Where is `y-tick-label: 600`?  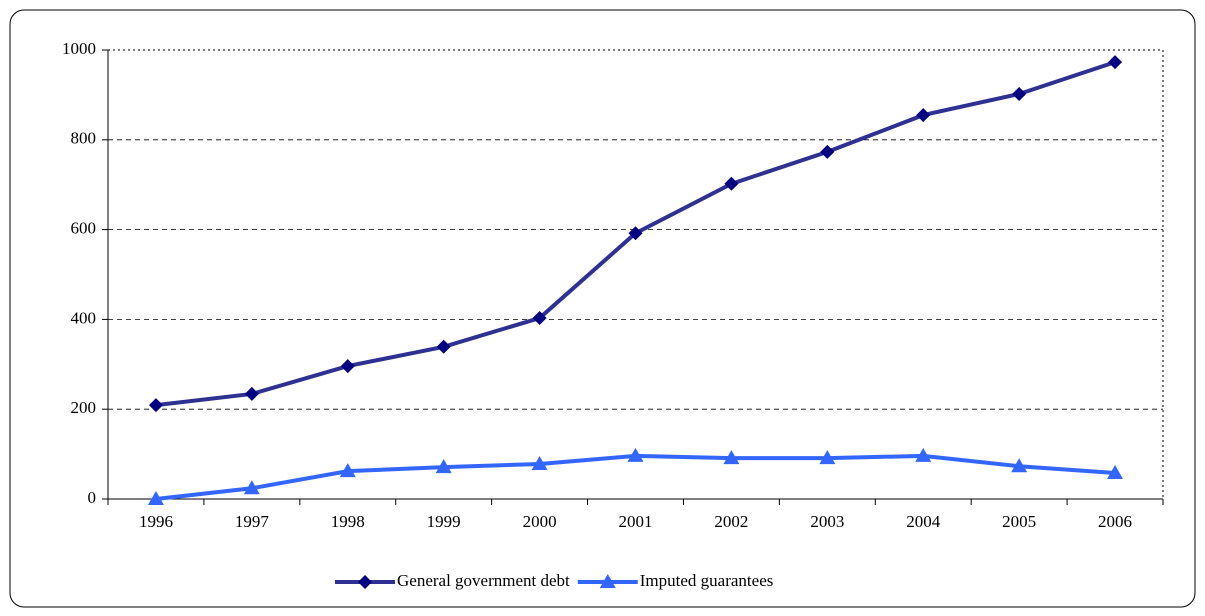
y-tick-label: 600 is located at coordinates (84, 228).